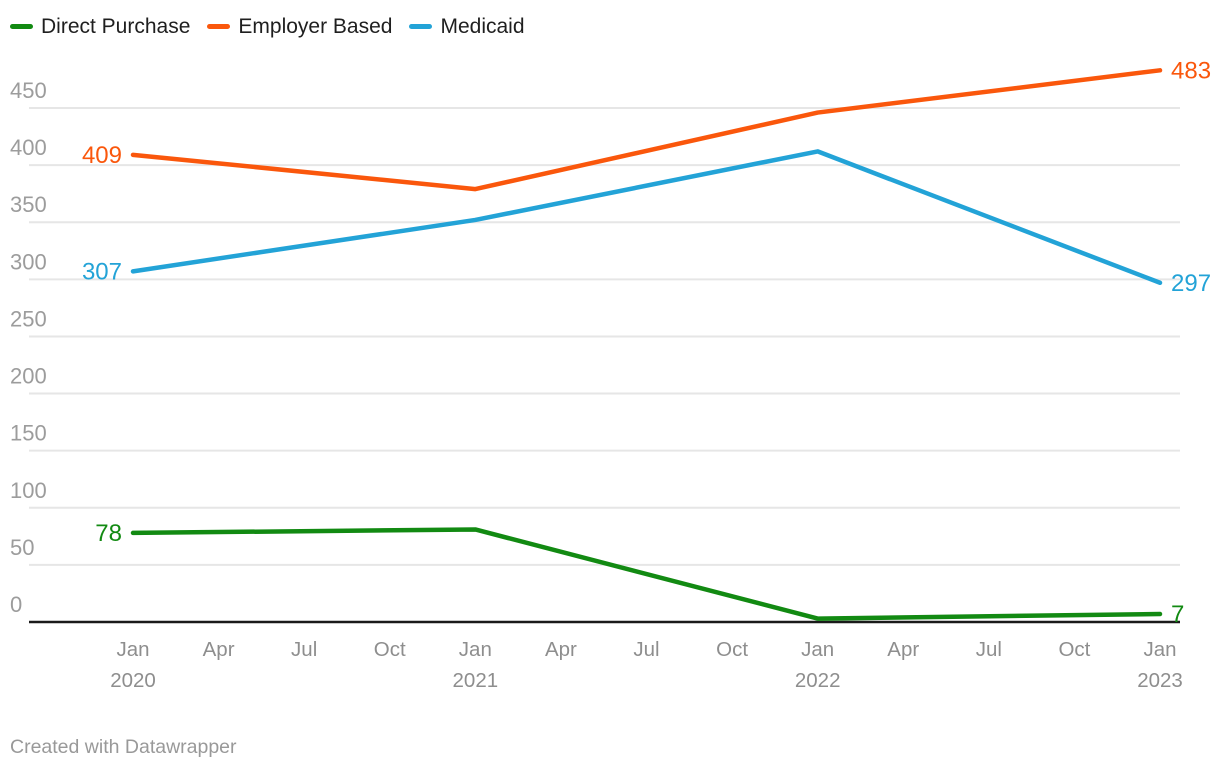 This screenshot has width=1220, height=770. What do you see at coordinates (116, 26) in the screenshot?
I see `legend-label-direct-purchase: Direct Purchase` at bounding box center [116, 26].